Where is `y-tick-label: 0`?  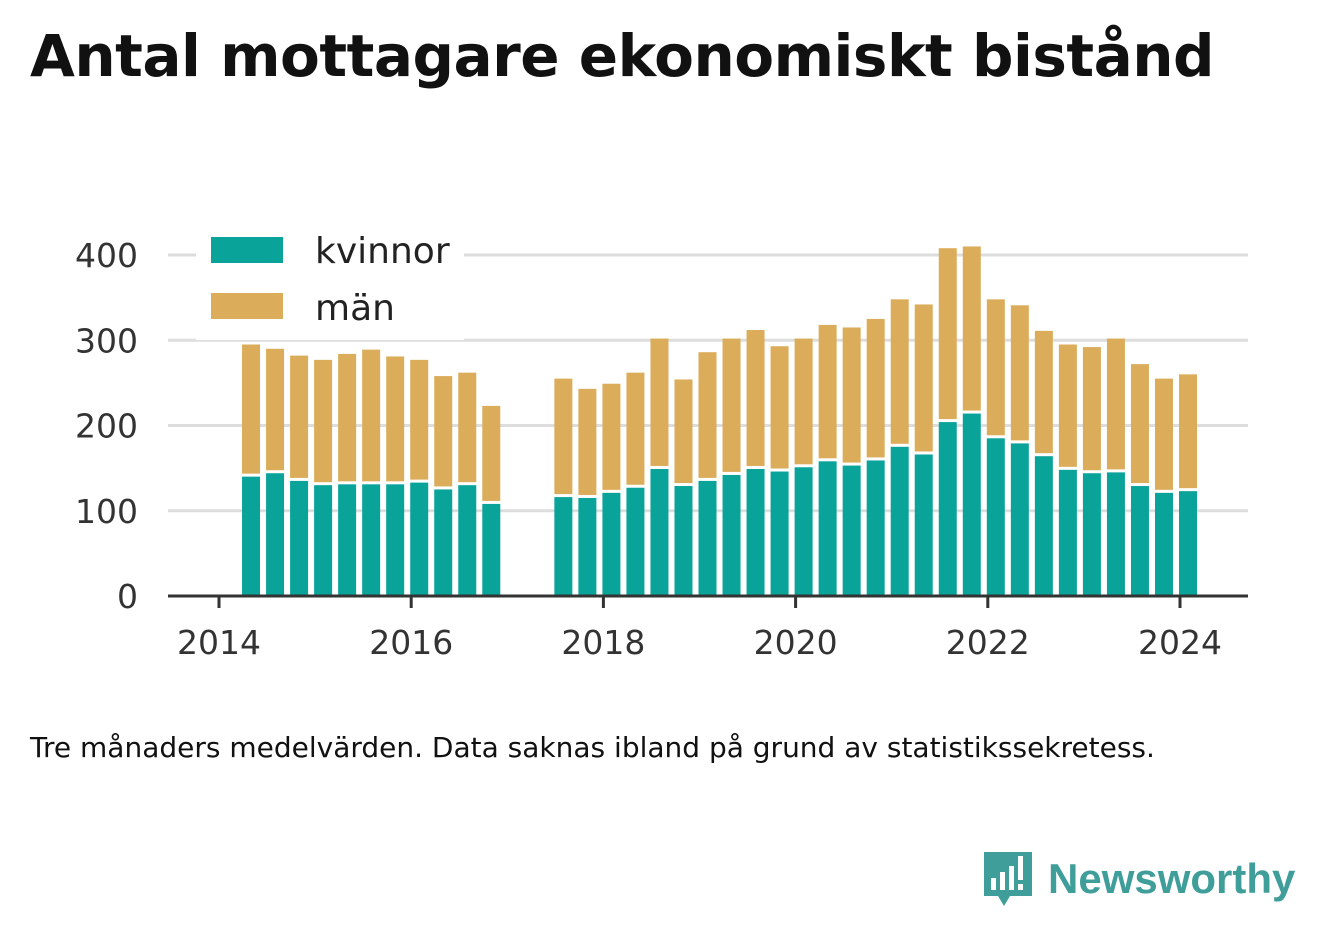 y-tick-label: 0 is located at coordinates (127, 596).